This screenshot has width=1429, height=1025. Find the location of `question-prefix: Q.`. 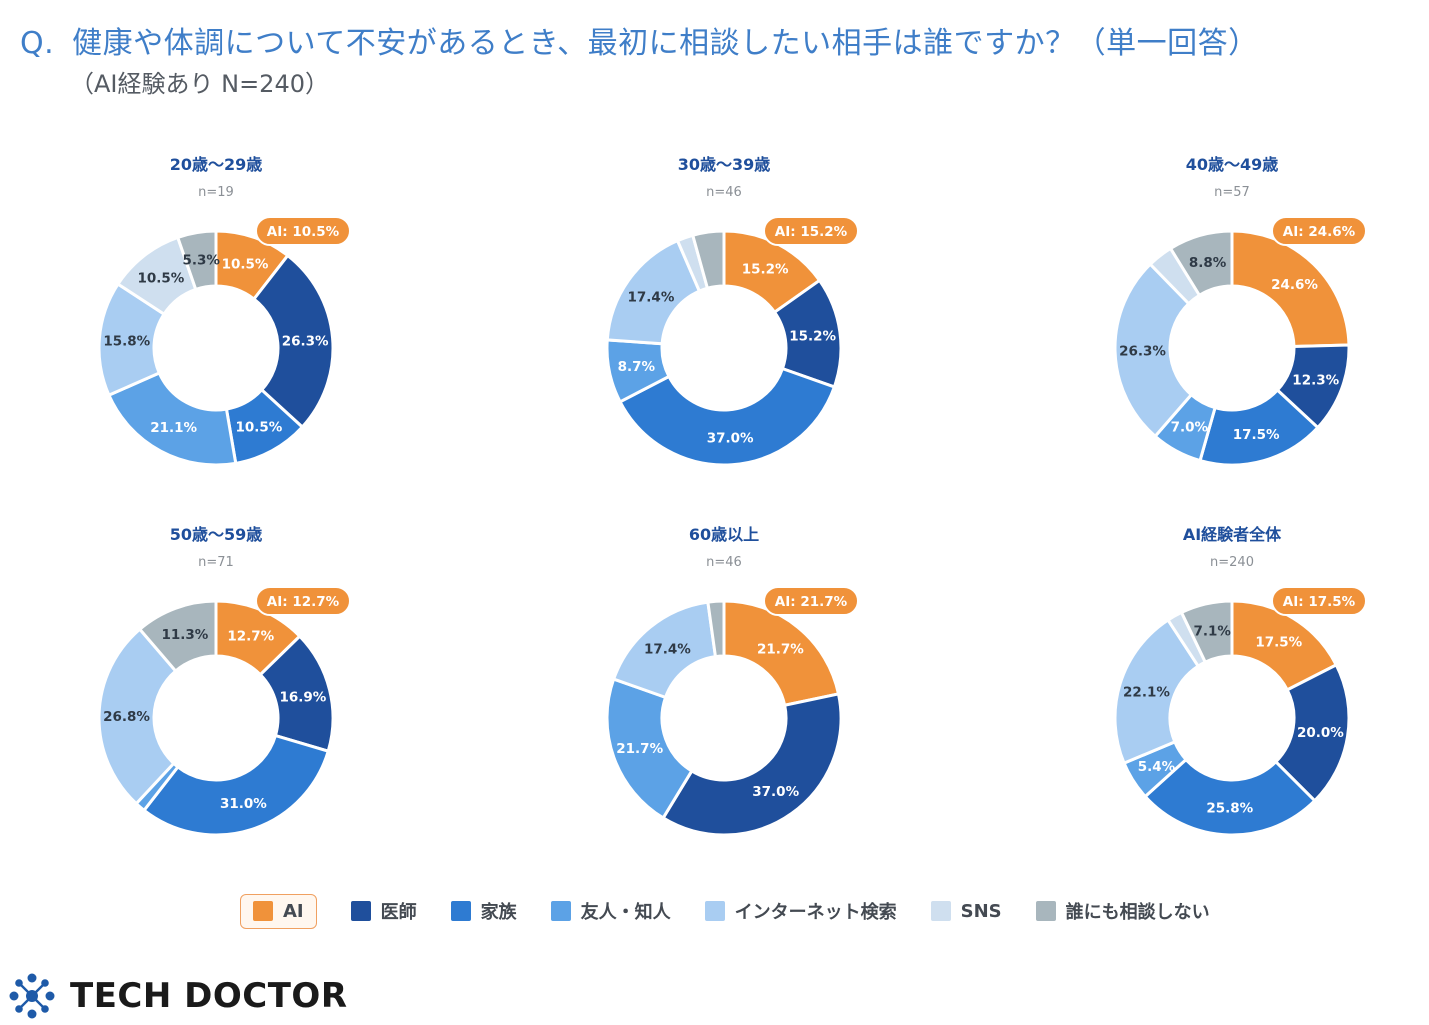

question-prefix: Q. is located at coordinates (37, 43).